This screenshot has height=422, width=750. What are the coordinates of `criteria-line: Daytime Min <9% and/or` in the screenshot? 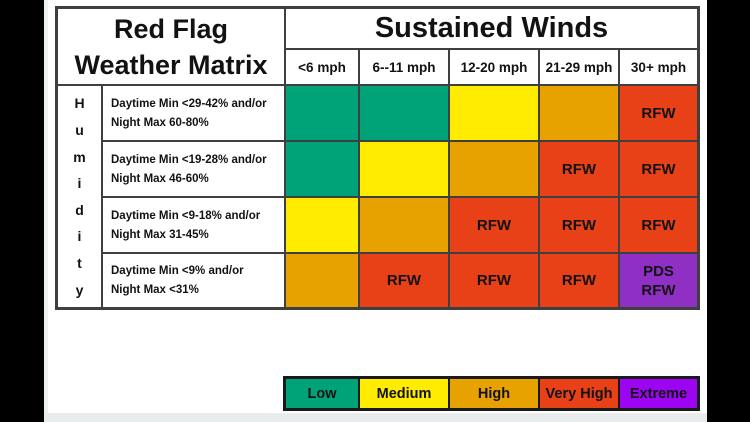 It's located at (177, 271).